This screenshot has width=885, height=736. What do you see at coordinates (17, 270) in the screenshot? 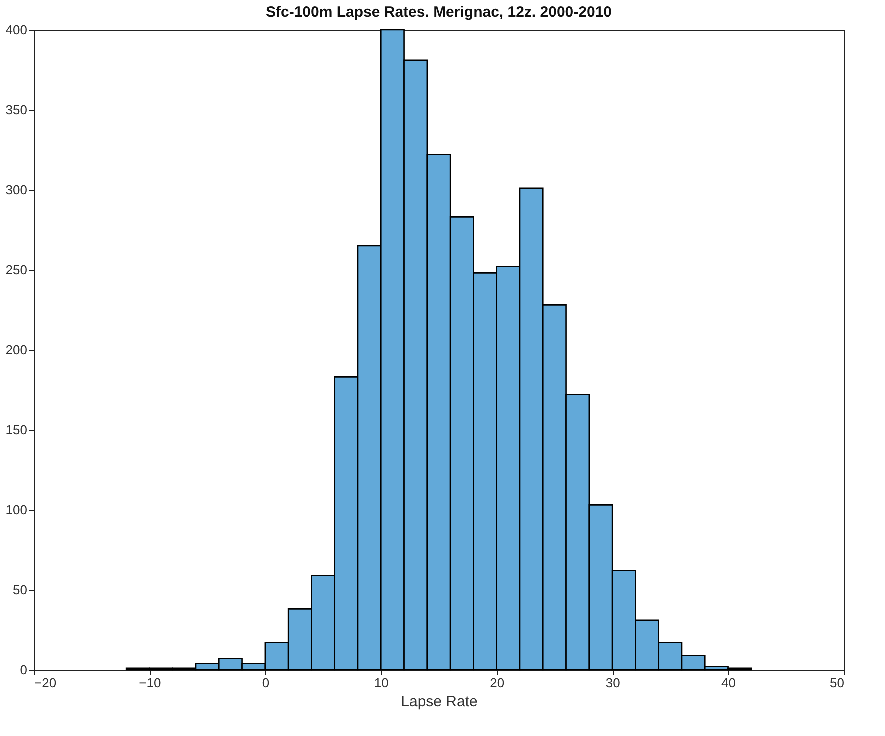
I see `y-tick-label: 250` at bounding box center [17, 270].